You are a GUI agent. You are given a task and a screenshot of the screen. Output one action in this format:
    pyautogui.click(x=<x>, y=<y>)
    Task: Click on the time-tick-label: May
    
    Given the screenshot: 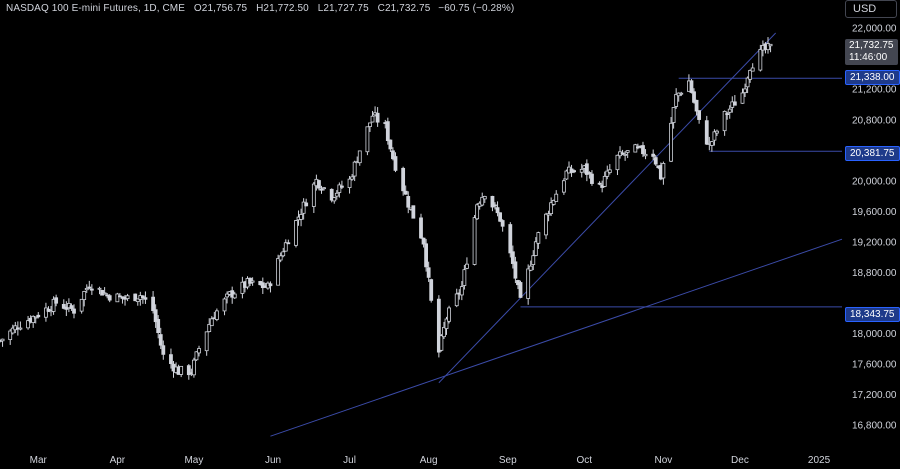 What is the action you would take?
    pyautogui.click(x=193, y=460)
    